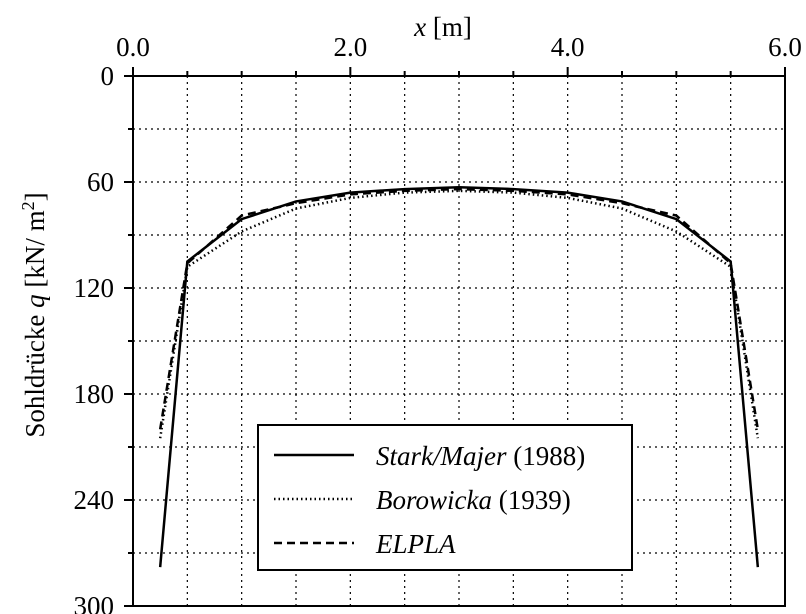  Describe the element at coordinates (415, 544) in the screenshot. I see `legend-label: ELPLA` at that location.